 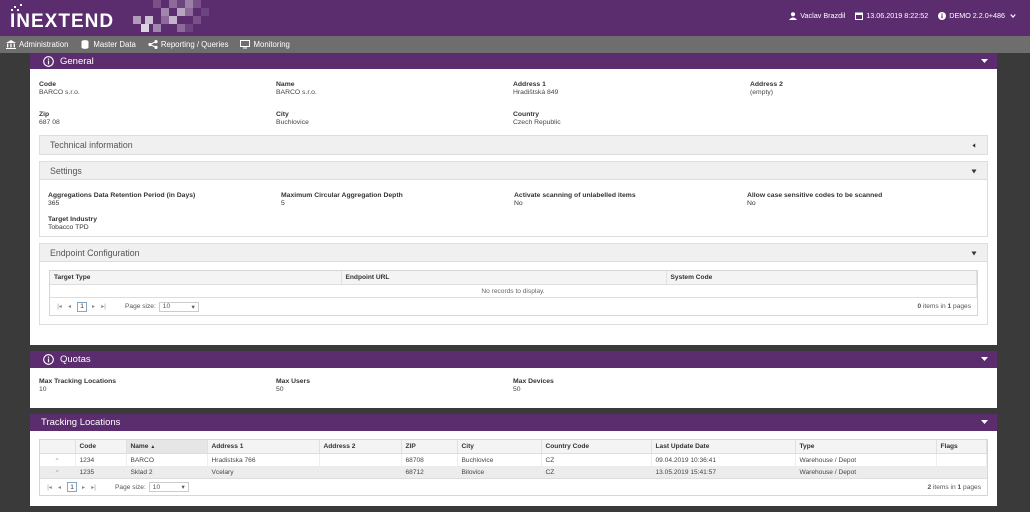 I want to click on menu-administration: Administration, so click(x=37, y=44).